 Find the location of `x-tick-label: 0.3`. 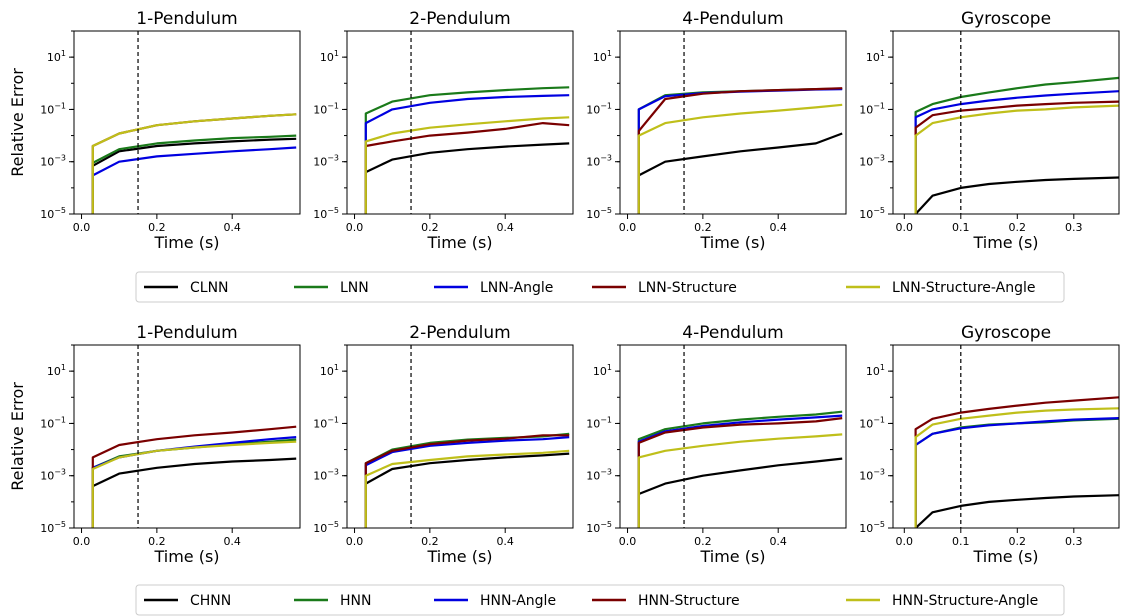

x-tick-label: 0.3 is located at coordinates (1074, 541).